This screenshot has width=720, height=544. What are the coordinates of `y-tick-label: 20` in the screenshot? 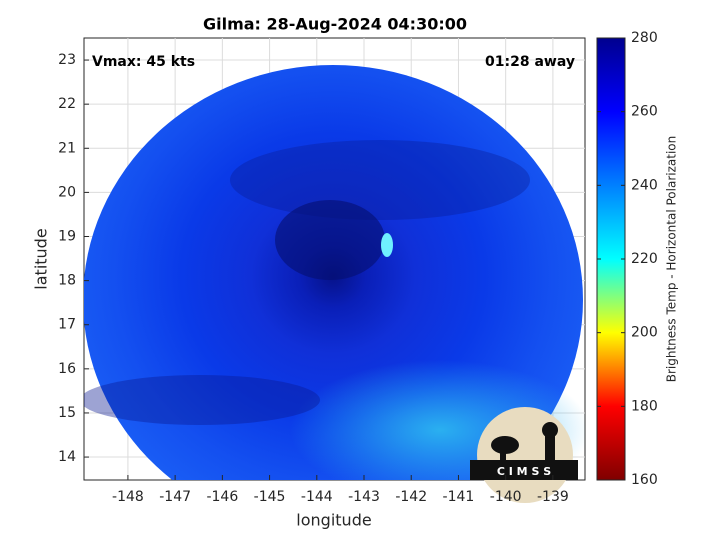 It's located at (67, 192).